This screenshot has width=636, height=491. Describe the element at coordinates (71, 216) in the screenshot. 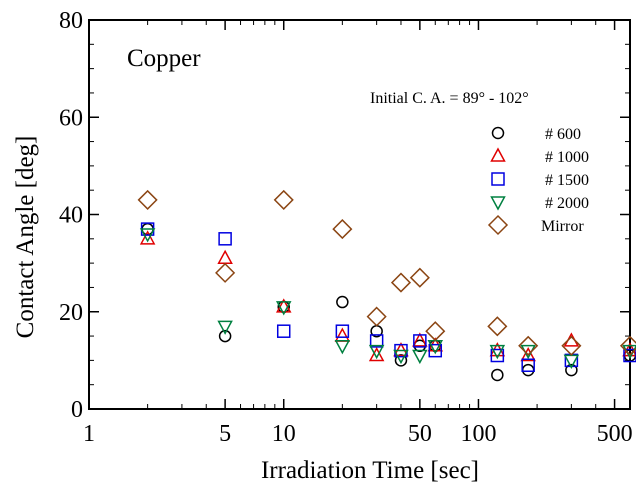

I see `y-tick-label: 40` at that location.